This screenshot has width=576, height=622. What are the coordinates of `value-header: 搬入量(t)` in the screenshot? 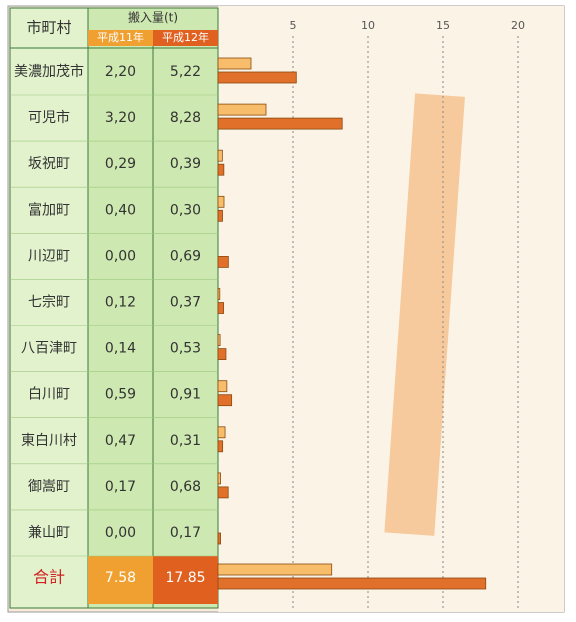 It's located at (153, 17).